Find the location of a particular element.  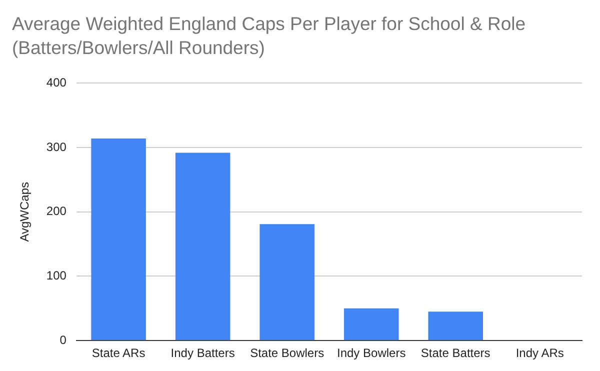

x-tick-label: Indy Batters is located at coordinates (202, 353).